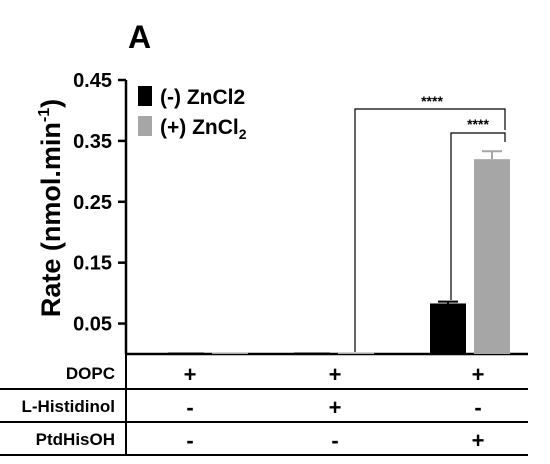  What do you see at coordinates (44, 115) in the screenshot?
I see `y-axis-title-sup: -1` at bounding box center [44, 115].